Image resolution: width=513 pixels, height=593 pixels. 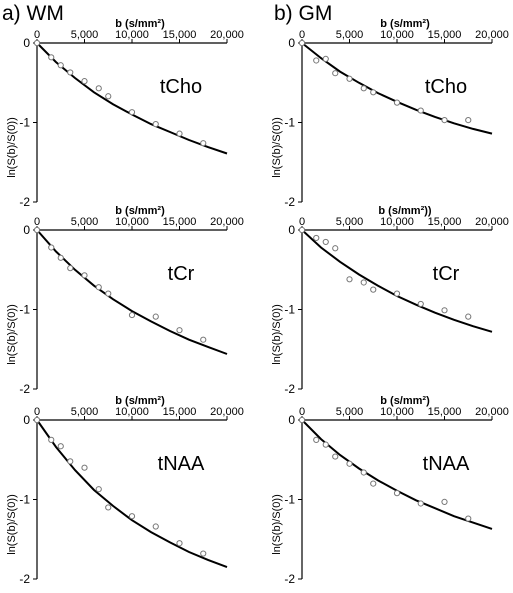 I want to click on metabolite-label: tCho, so click(x=446, y=87).